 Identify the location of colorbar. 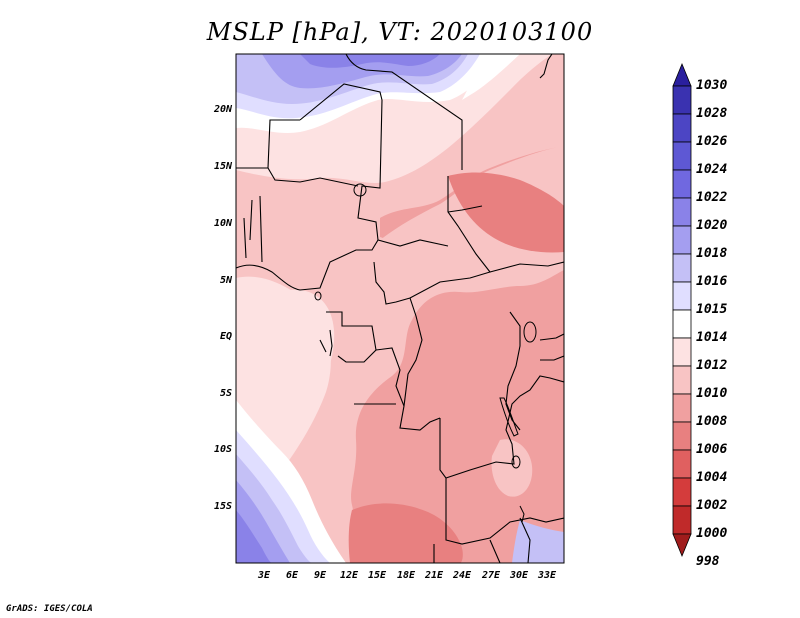
(682, 310).